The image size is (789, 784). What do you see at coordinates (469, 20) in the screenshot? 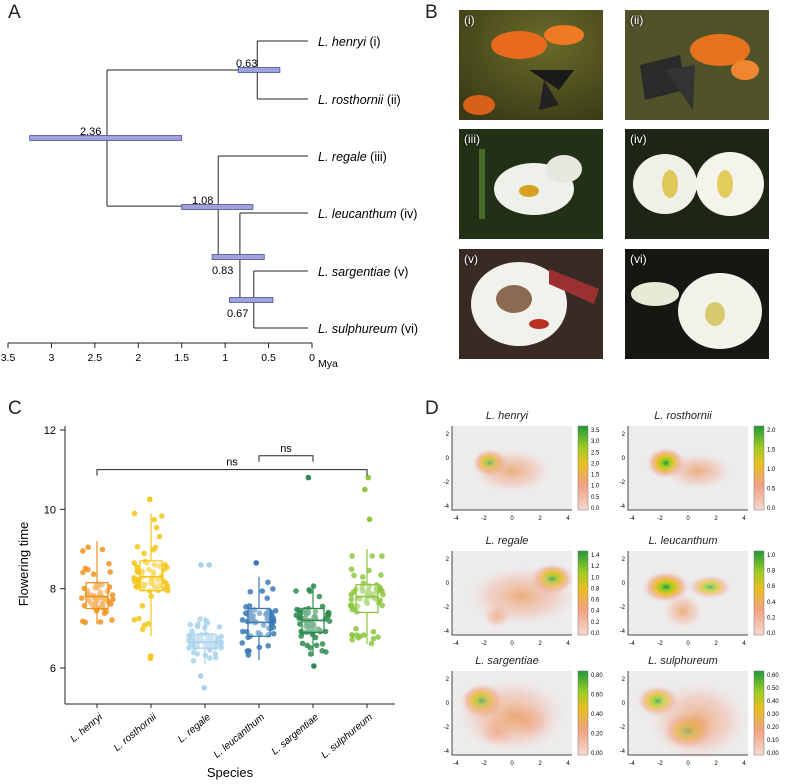
I see `photo-label: (i)` at bounding box center [469, 20].